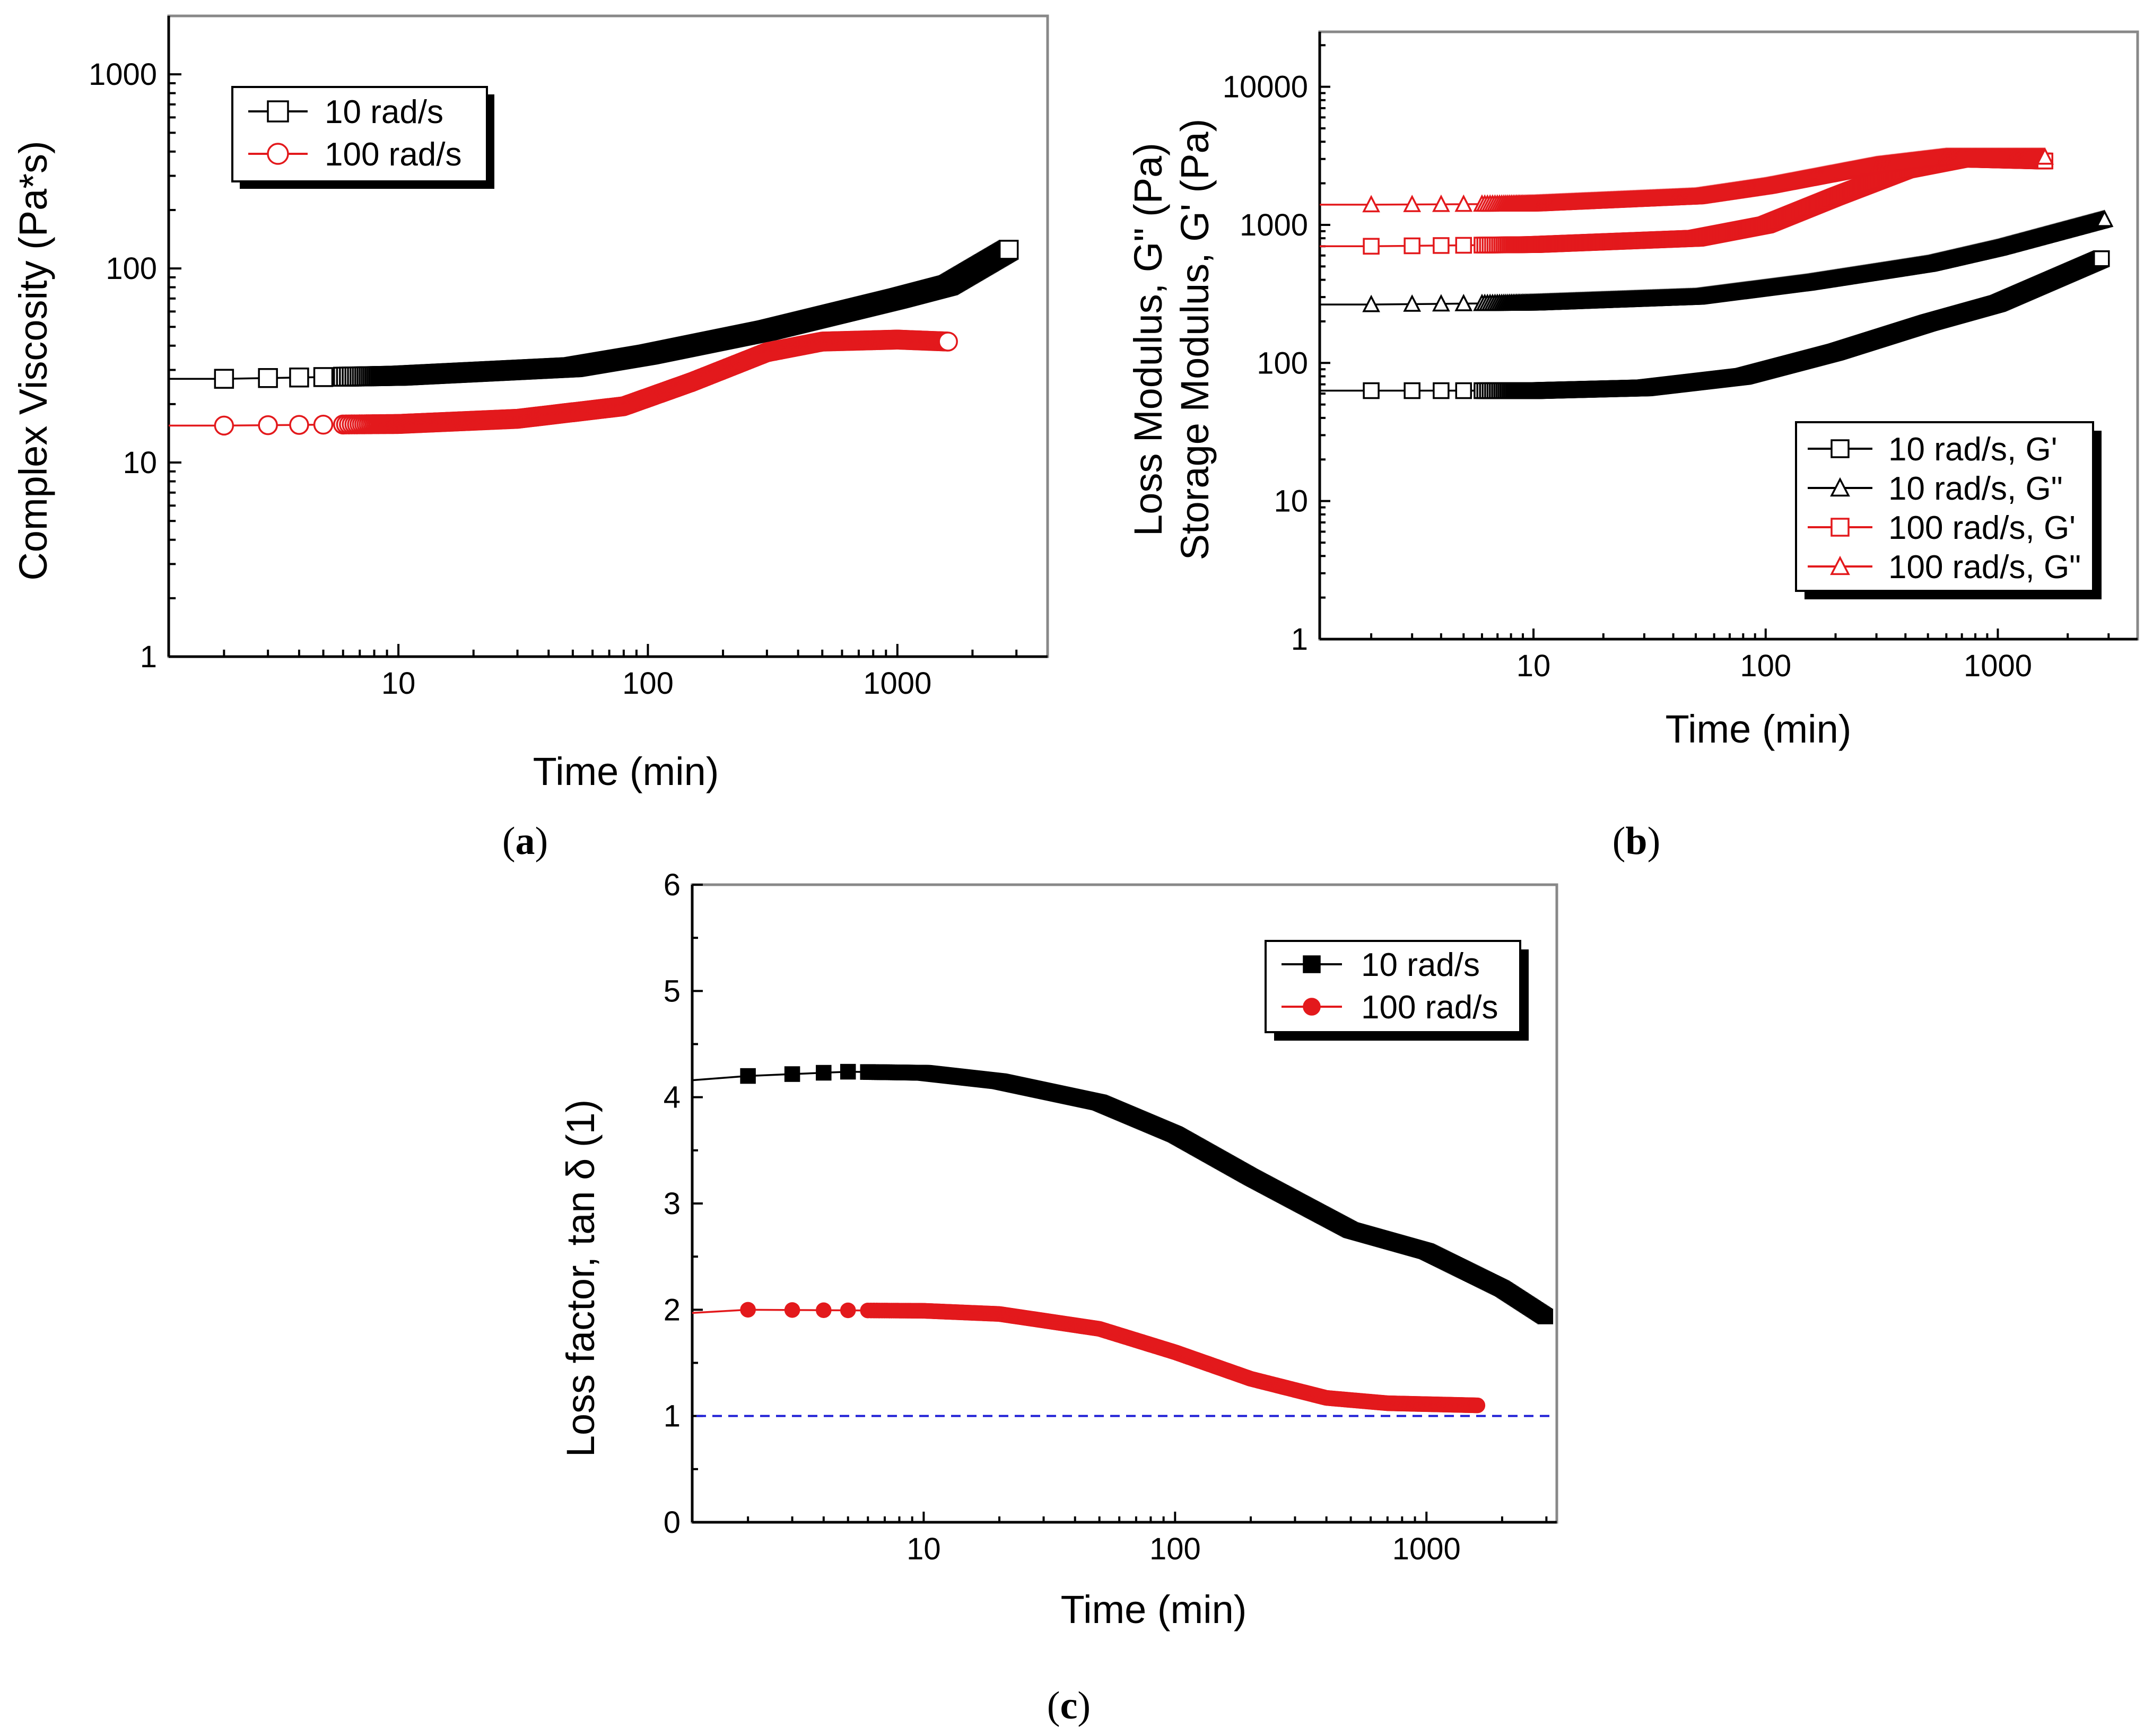 Image resolution: width=2153 pixels, height=1736 pixels. Describe the element at coordinates (1195, 340) in the screenshot. I see `panel-b-ylabel-line2: Storage Modulus, G' (Pa)` at that location.